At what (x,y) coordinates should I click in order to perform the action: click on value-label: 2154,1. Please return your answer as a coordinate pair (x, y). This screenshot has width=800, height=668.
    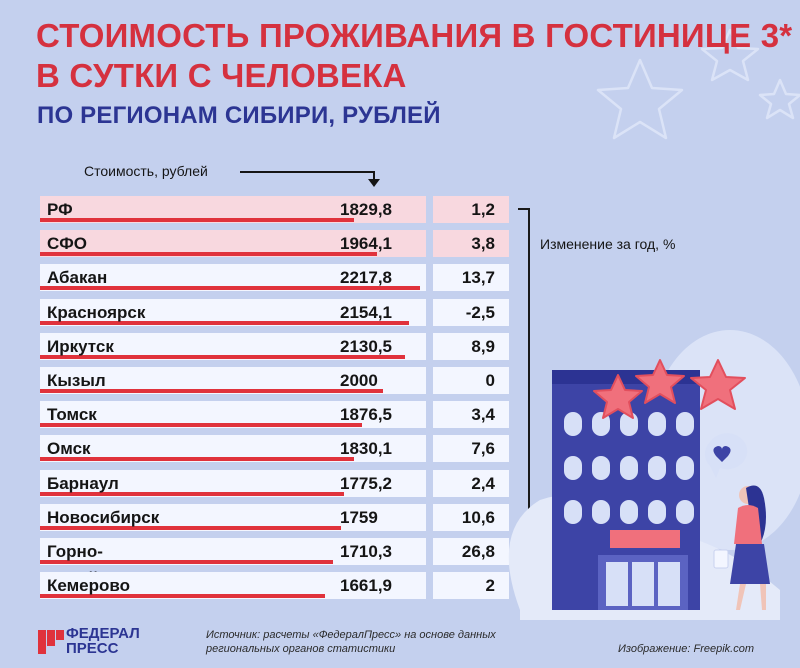
    Looking at the image, I should click on (366, 312).